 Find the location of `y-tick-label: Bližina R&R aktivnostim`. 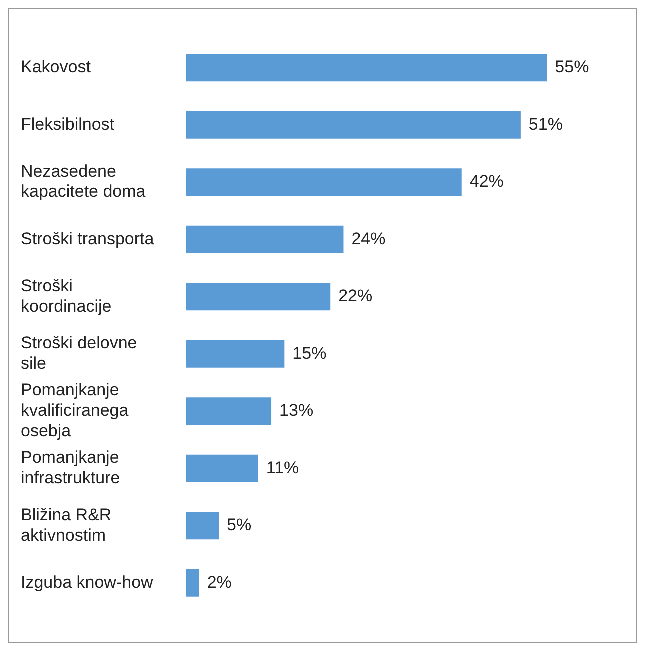

y-tick-label: Bližina R&R aktivnostim is located at coordinates (66, 525).